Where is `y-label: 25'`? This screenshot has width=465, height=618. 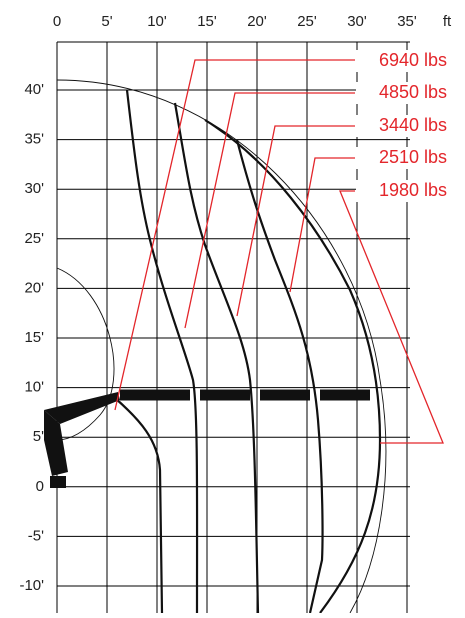 y-label: 25' is located at coordinates (34, 238).